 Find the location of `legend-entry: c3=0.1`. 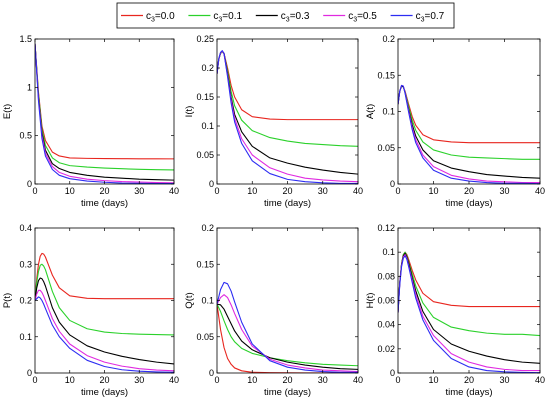

legend-entry: c3=0.1 is located at coordinates (215, 17).